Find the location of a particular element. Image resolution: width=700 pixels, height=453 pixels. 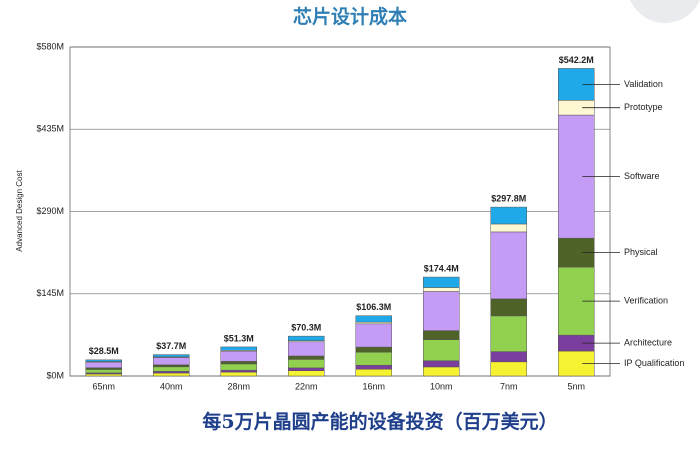

total-label: $297.8M is located at coordinates (508, 198).